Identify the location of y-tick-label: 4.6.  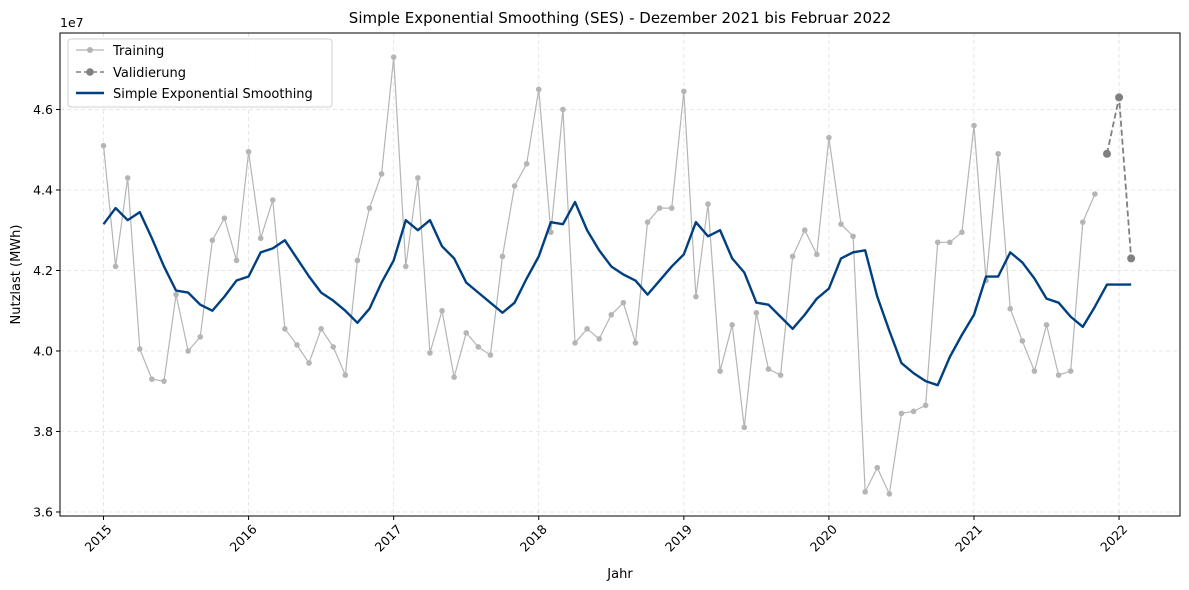
(43, 109).